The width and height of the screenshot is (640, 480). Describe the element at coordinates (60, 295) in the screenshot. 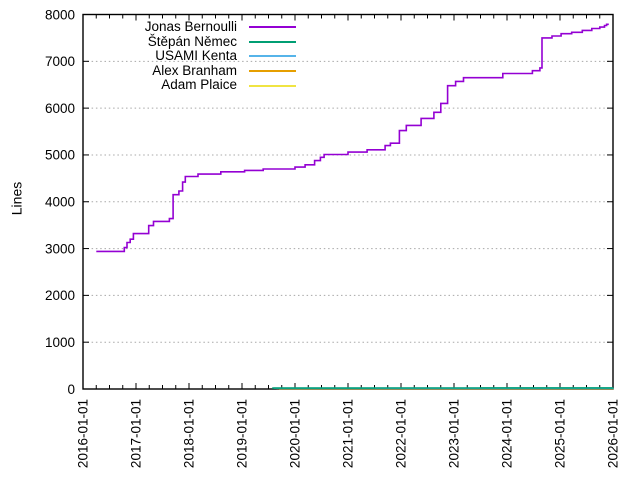

I see `y-tick-label: 2000` at that location.